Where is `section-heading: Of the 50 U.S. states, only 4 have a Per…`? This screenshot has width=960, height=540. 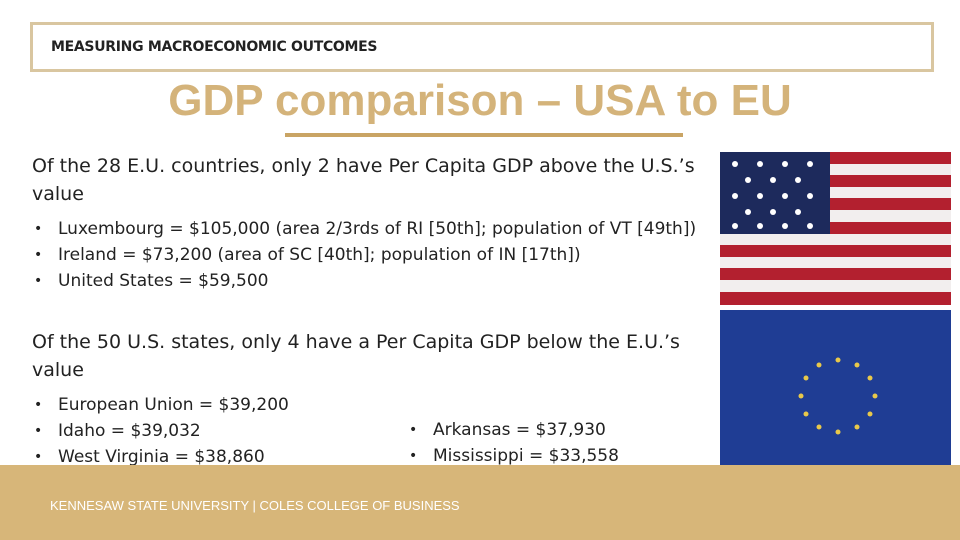 section-heading: Of the 50 U.S. states, only 4 have a Per… is located at coordinates (356, 356).